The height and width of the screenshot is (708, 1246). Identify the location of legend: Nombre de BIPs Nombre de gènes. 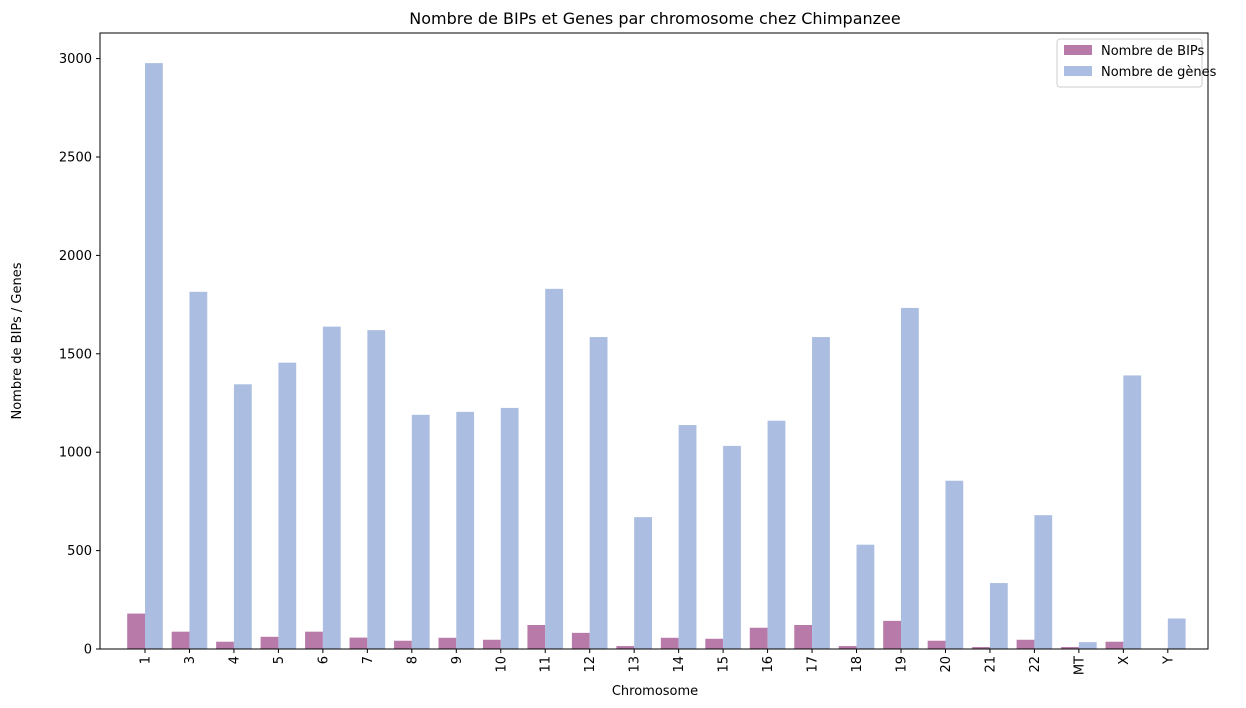
(1136, 63).